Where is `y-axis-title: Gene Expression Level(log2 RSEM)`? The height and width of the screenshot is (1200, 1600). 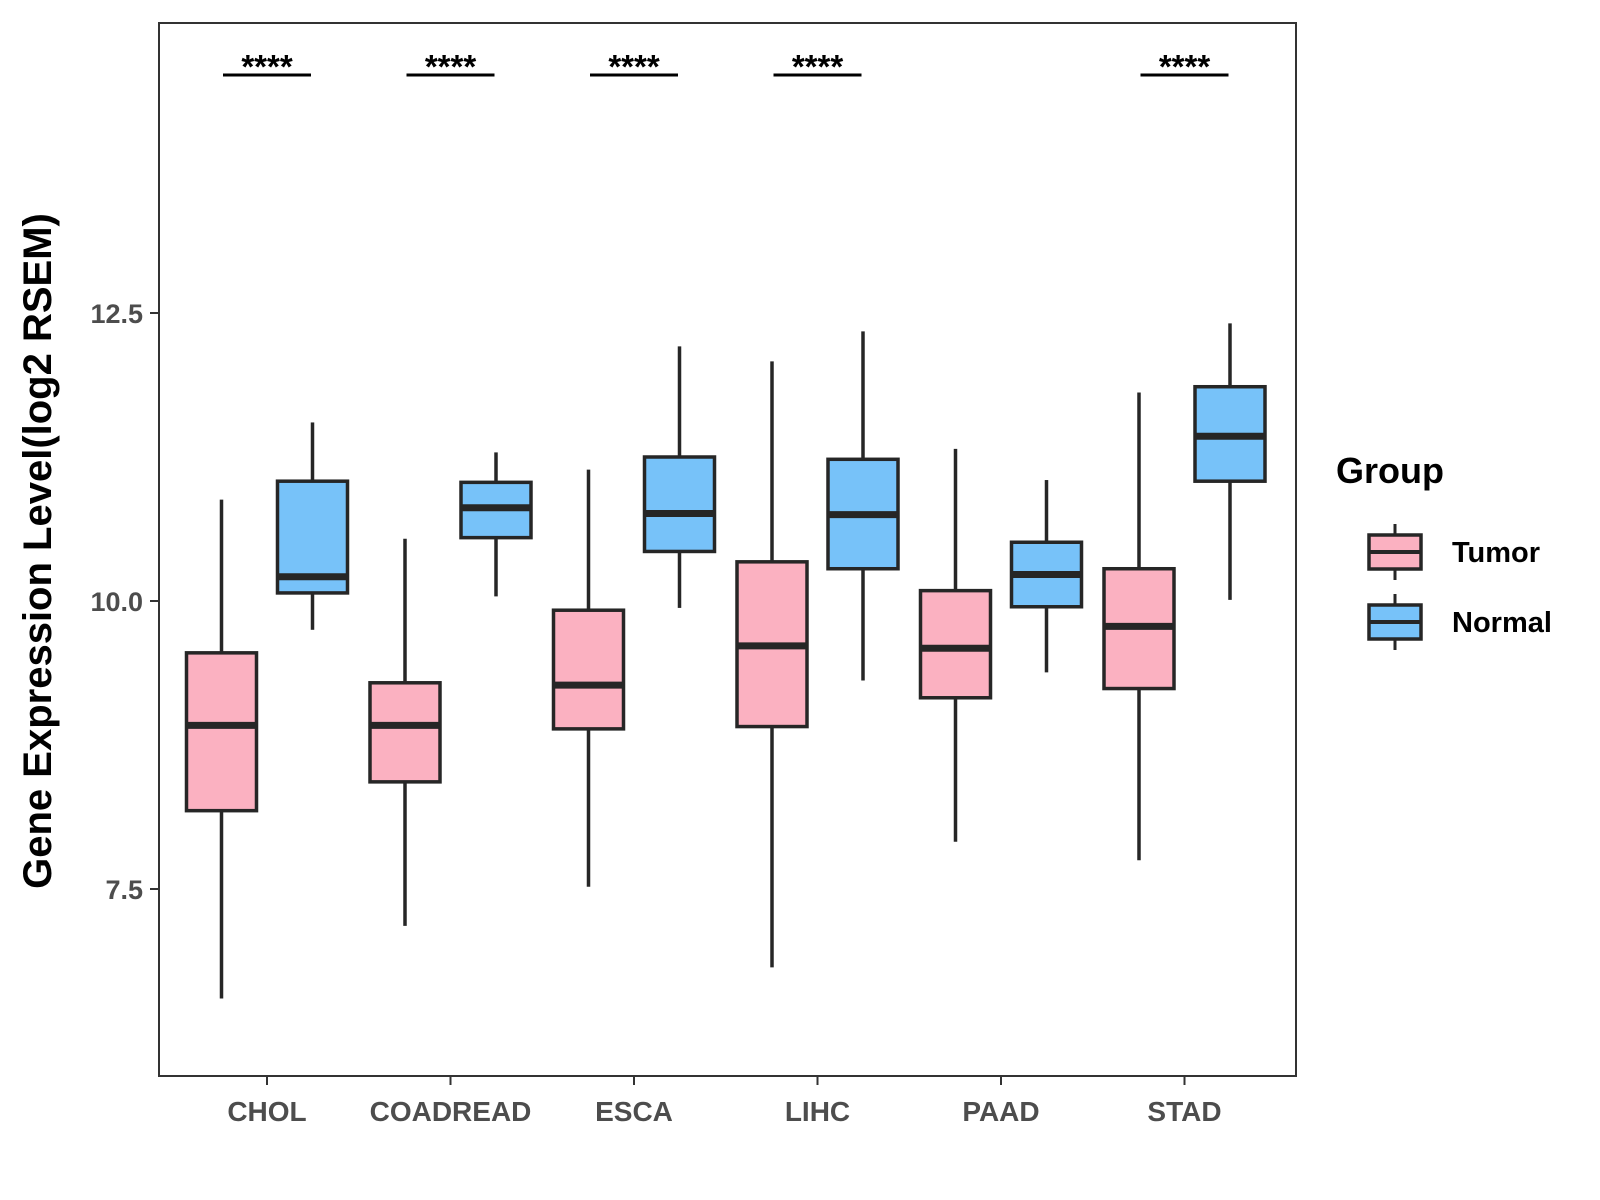 y-axis-title: Gene Expression Level(log2 RSEM) is located at coordinates (38, 551).